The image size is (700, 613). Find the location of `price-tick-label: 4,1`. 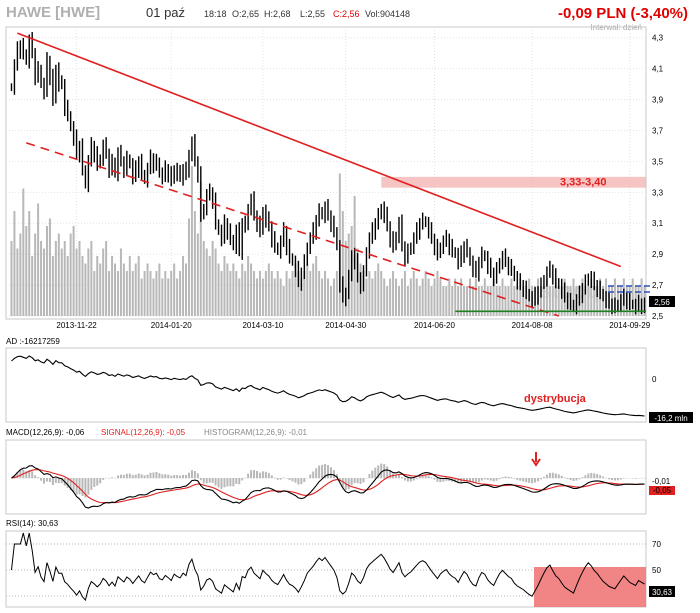

price-tick-label: 4,1 is located at coordinates (658, 69).